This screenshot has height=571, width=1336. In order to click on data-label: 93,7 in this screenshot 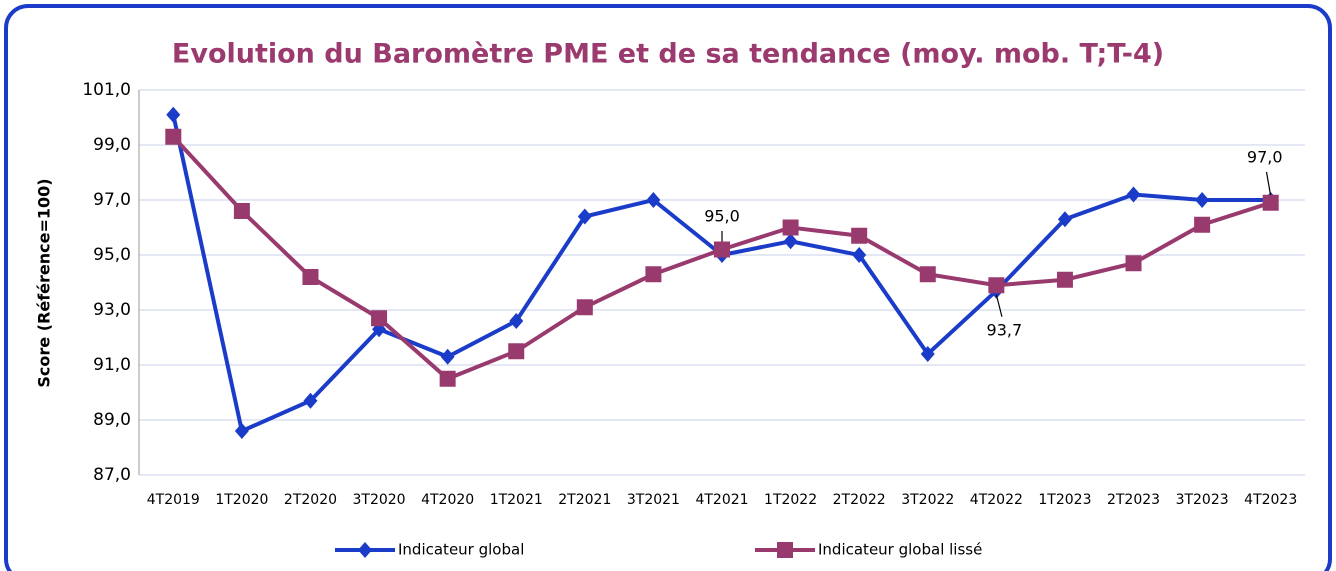, I will do `click(1005, 329)`.